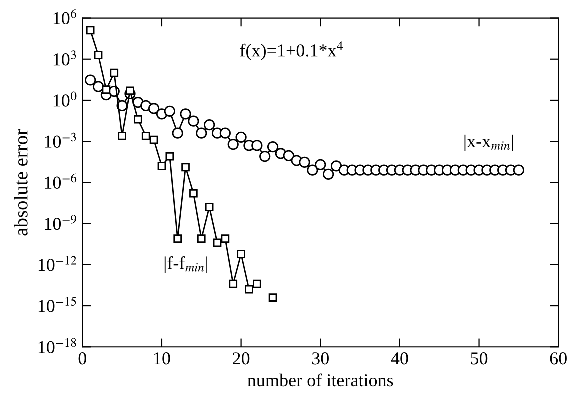 Image resolution: width=570 pixels, height=406 pixels. Describe the element at coordinates (162, 358) in the screenshot. I see `x-tick-label: 10` at that location.